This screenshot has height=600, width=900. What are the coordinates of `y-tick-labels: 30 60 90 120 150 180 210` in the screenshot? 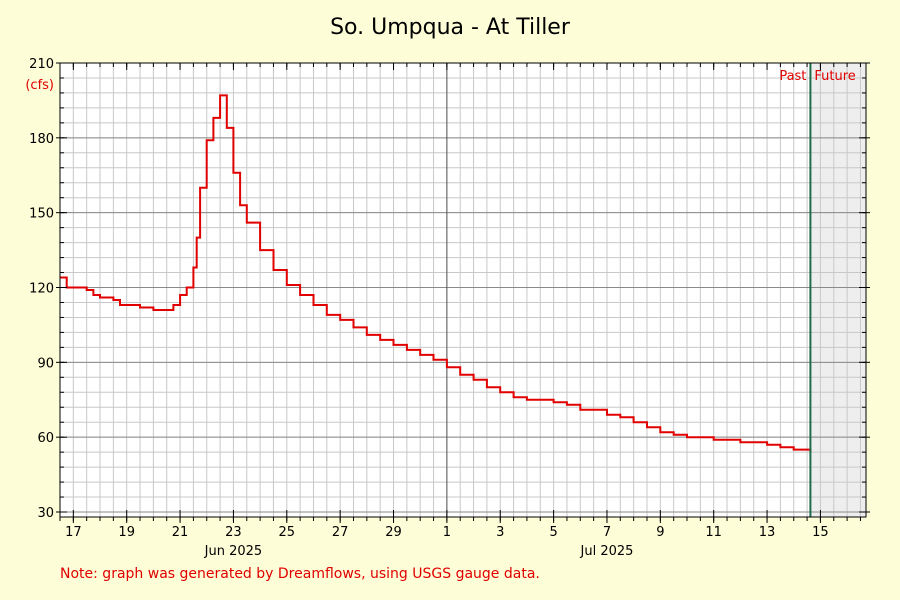 It's located at (41, 289).